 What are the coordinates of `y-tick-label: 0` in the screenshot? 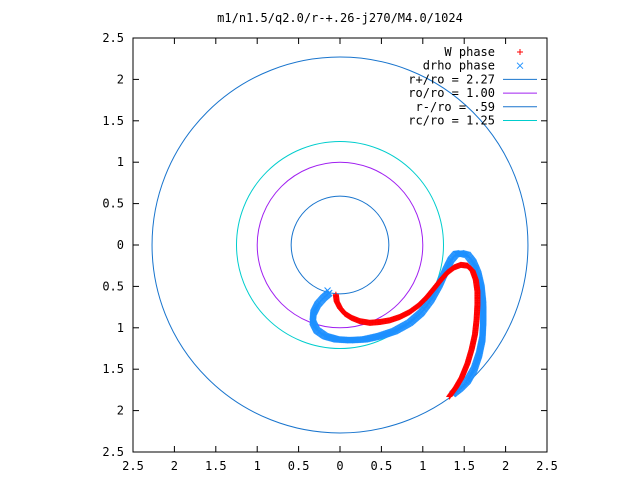 It's located at (120, 245).